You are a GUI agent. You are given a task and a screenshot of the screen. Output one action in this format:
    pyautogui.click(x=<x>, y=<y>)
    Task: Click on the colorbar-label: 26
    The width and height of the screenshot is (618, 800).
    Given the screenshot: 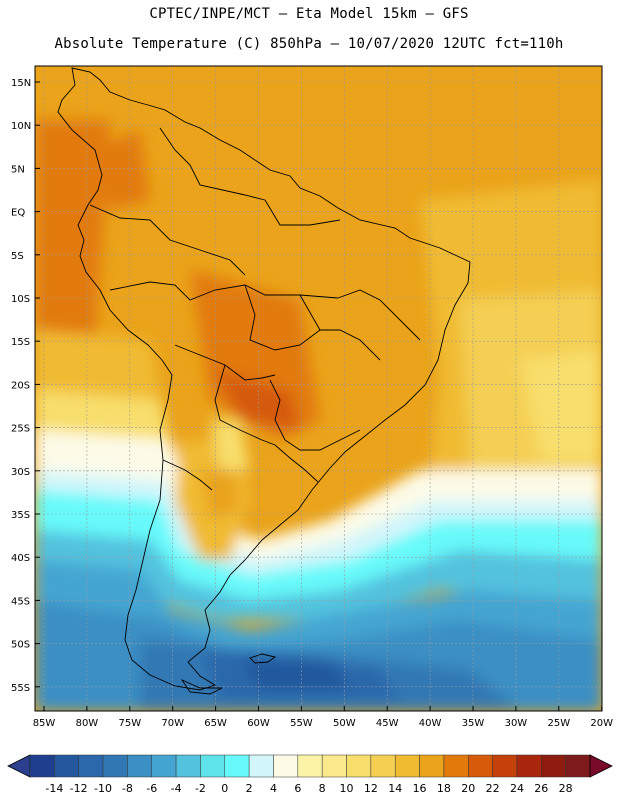 What is the action you would take?
    pyautogui.click(x=541, y=788)
    